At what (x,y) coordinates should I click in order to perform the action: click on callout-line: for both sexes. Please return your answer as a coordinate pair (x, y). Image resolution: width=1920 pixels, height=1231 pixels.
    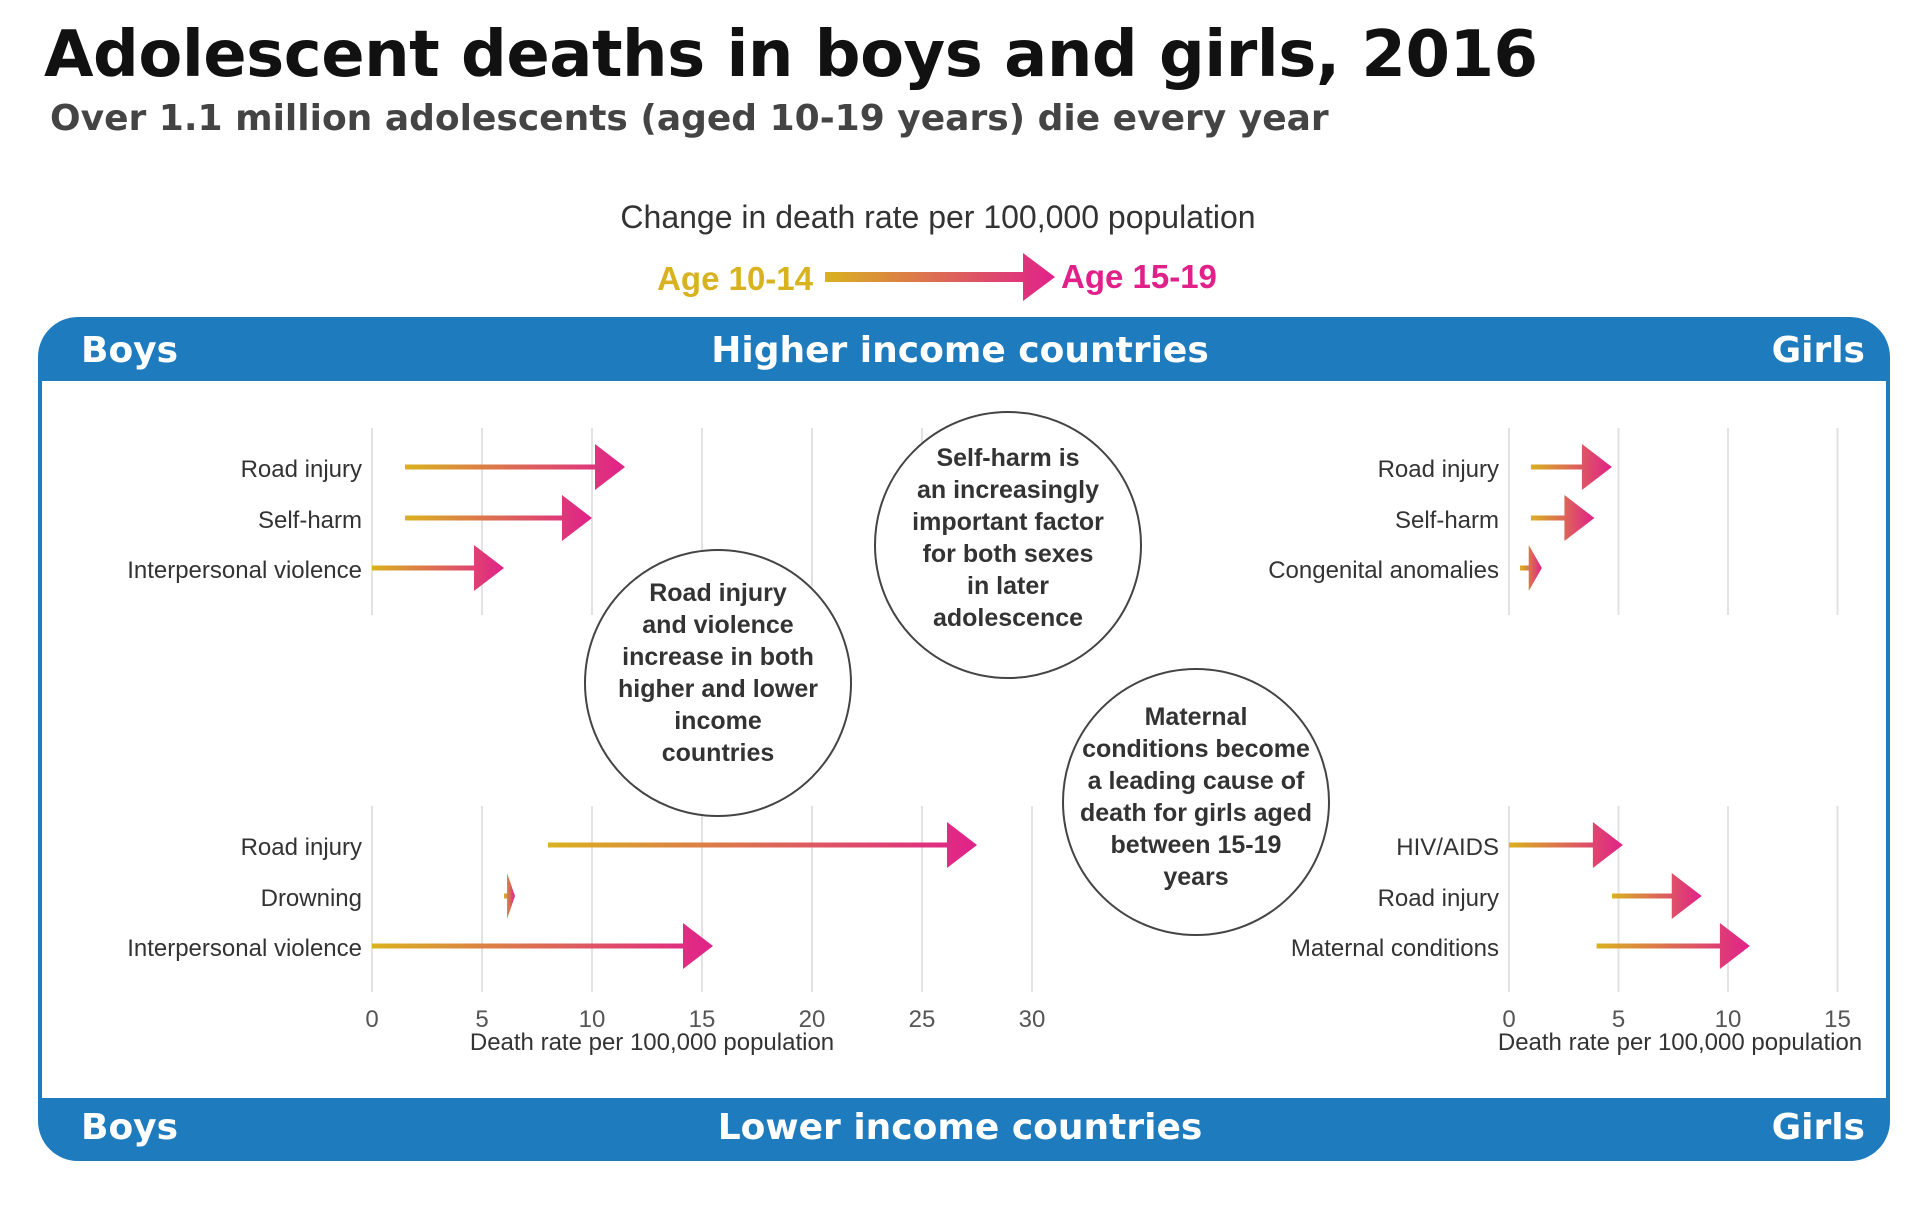
    Looking at the image, I should click on (1008, 554).